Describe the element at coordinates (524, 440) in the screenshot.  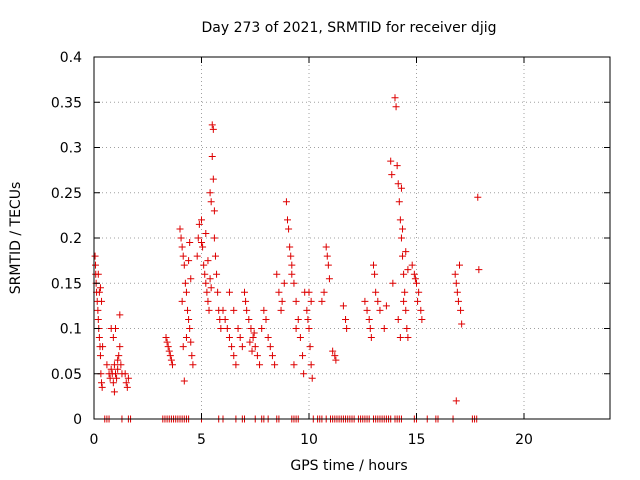
I see `x-tick-label: 20` at that location.